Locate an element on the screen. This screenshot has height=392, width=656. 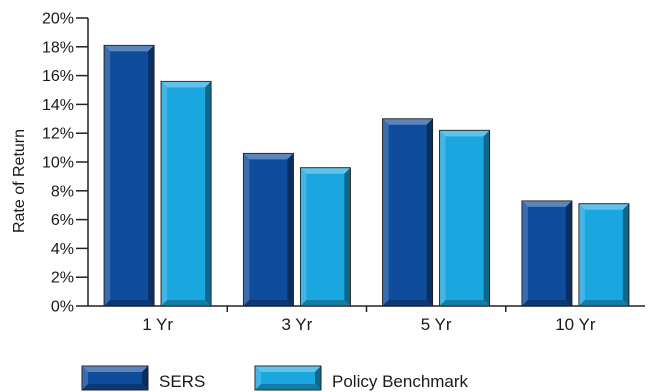
y-tick-label: 6% is located at coordinates (62, 220).